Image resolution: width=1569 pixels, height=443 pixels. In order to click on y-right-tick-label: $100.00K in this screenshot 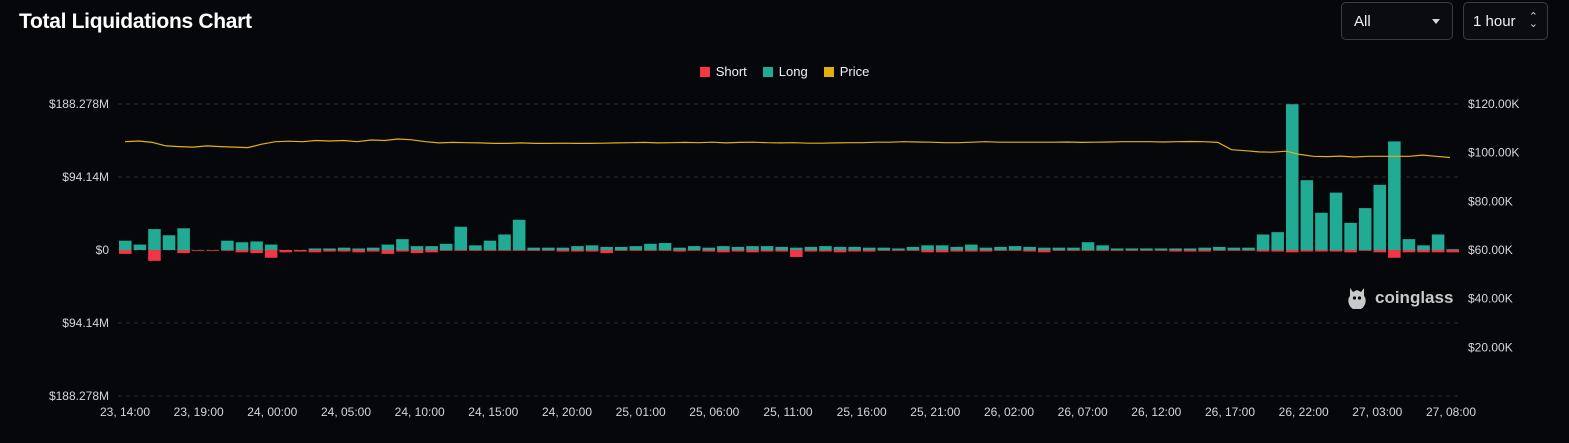, I will do `click(1493, 153)`.